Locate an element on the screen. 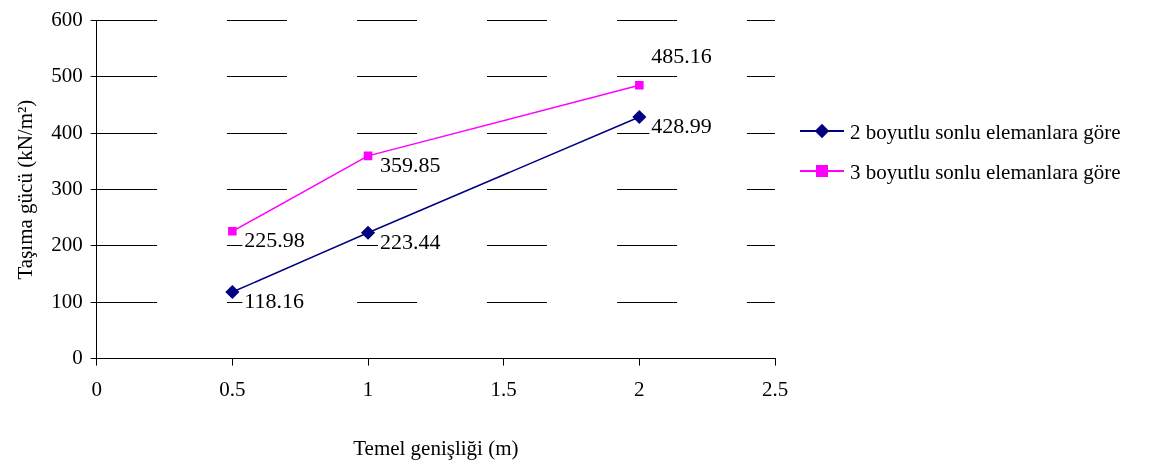 The image size is (1175, 476). x-tick-label: 0 is located at coordinates (96, 388).